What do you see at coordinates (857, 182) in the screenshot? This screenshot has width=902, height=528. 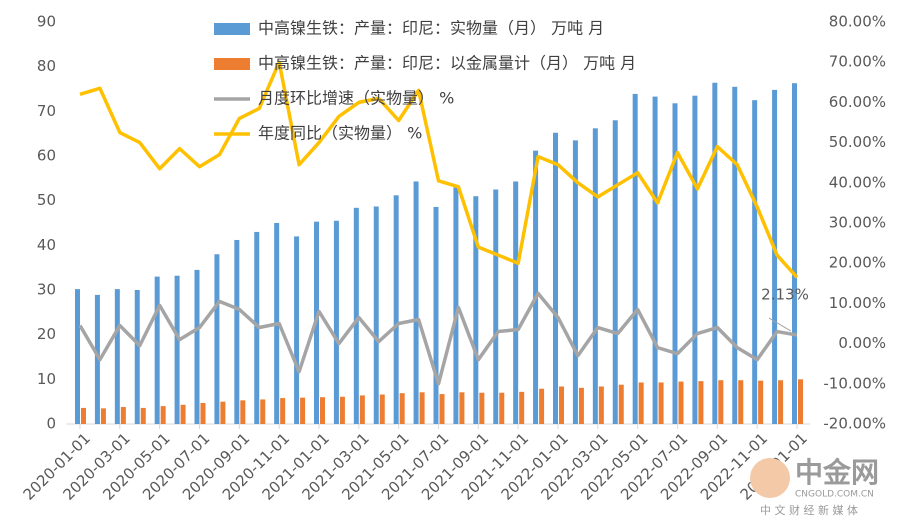 I see `y2-tick-label: 40.00%` at bounding box center [857, 182].